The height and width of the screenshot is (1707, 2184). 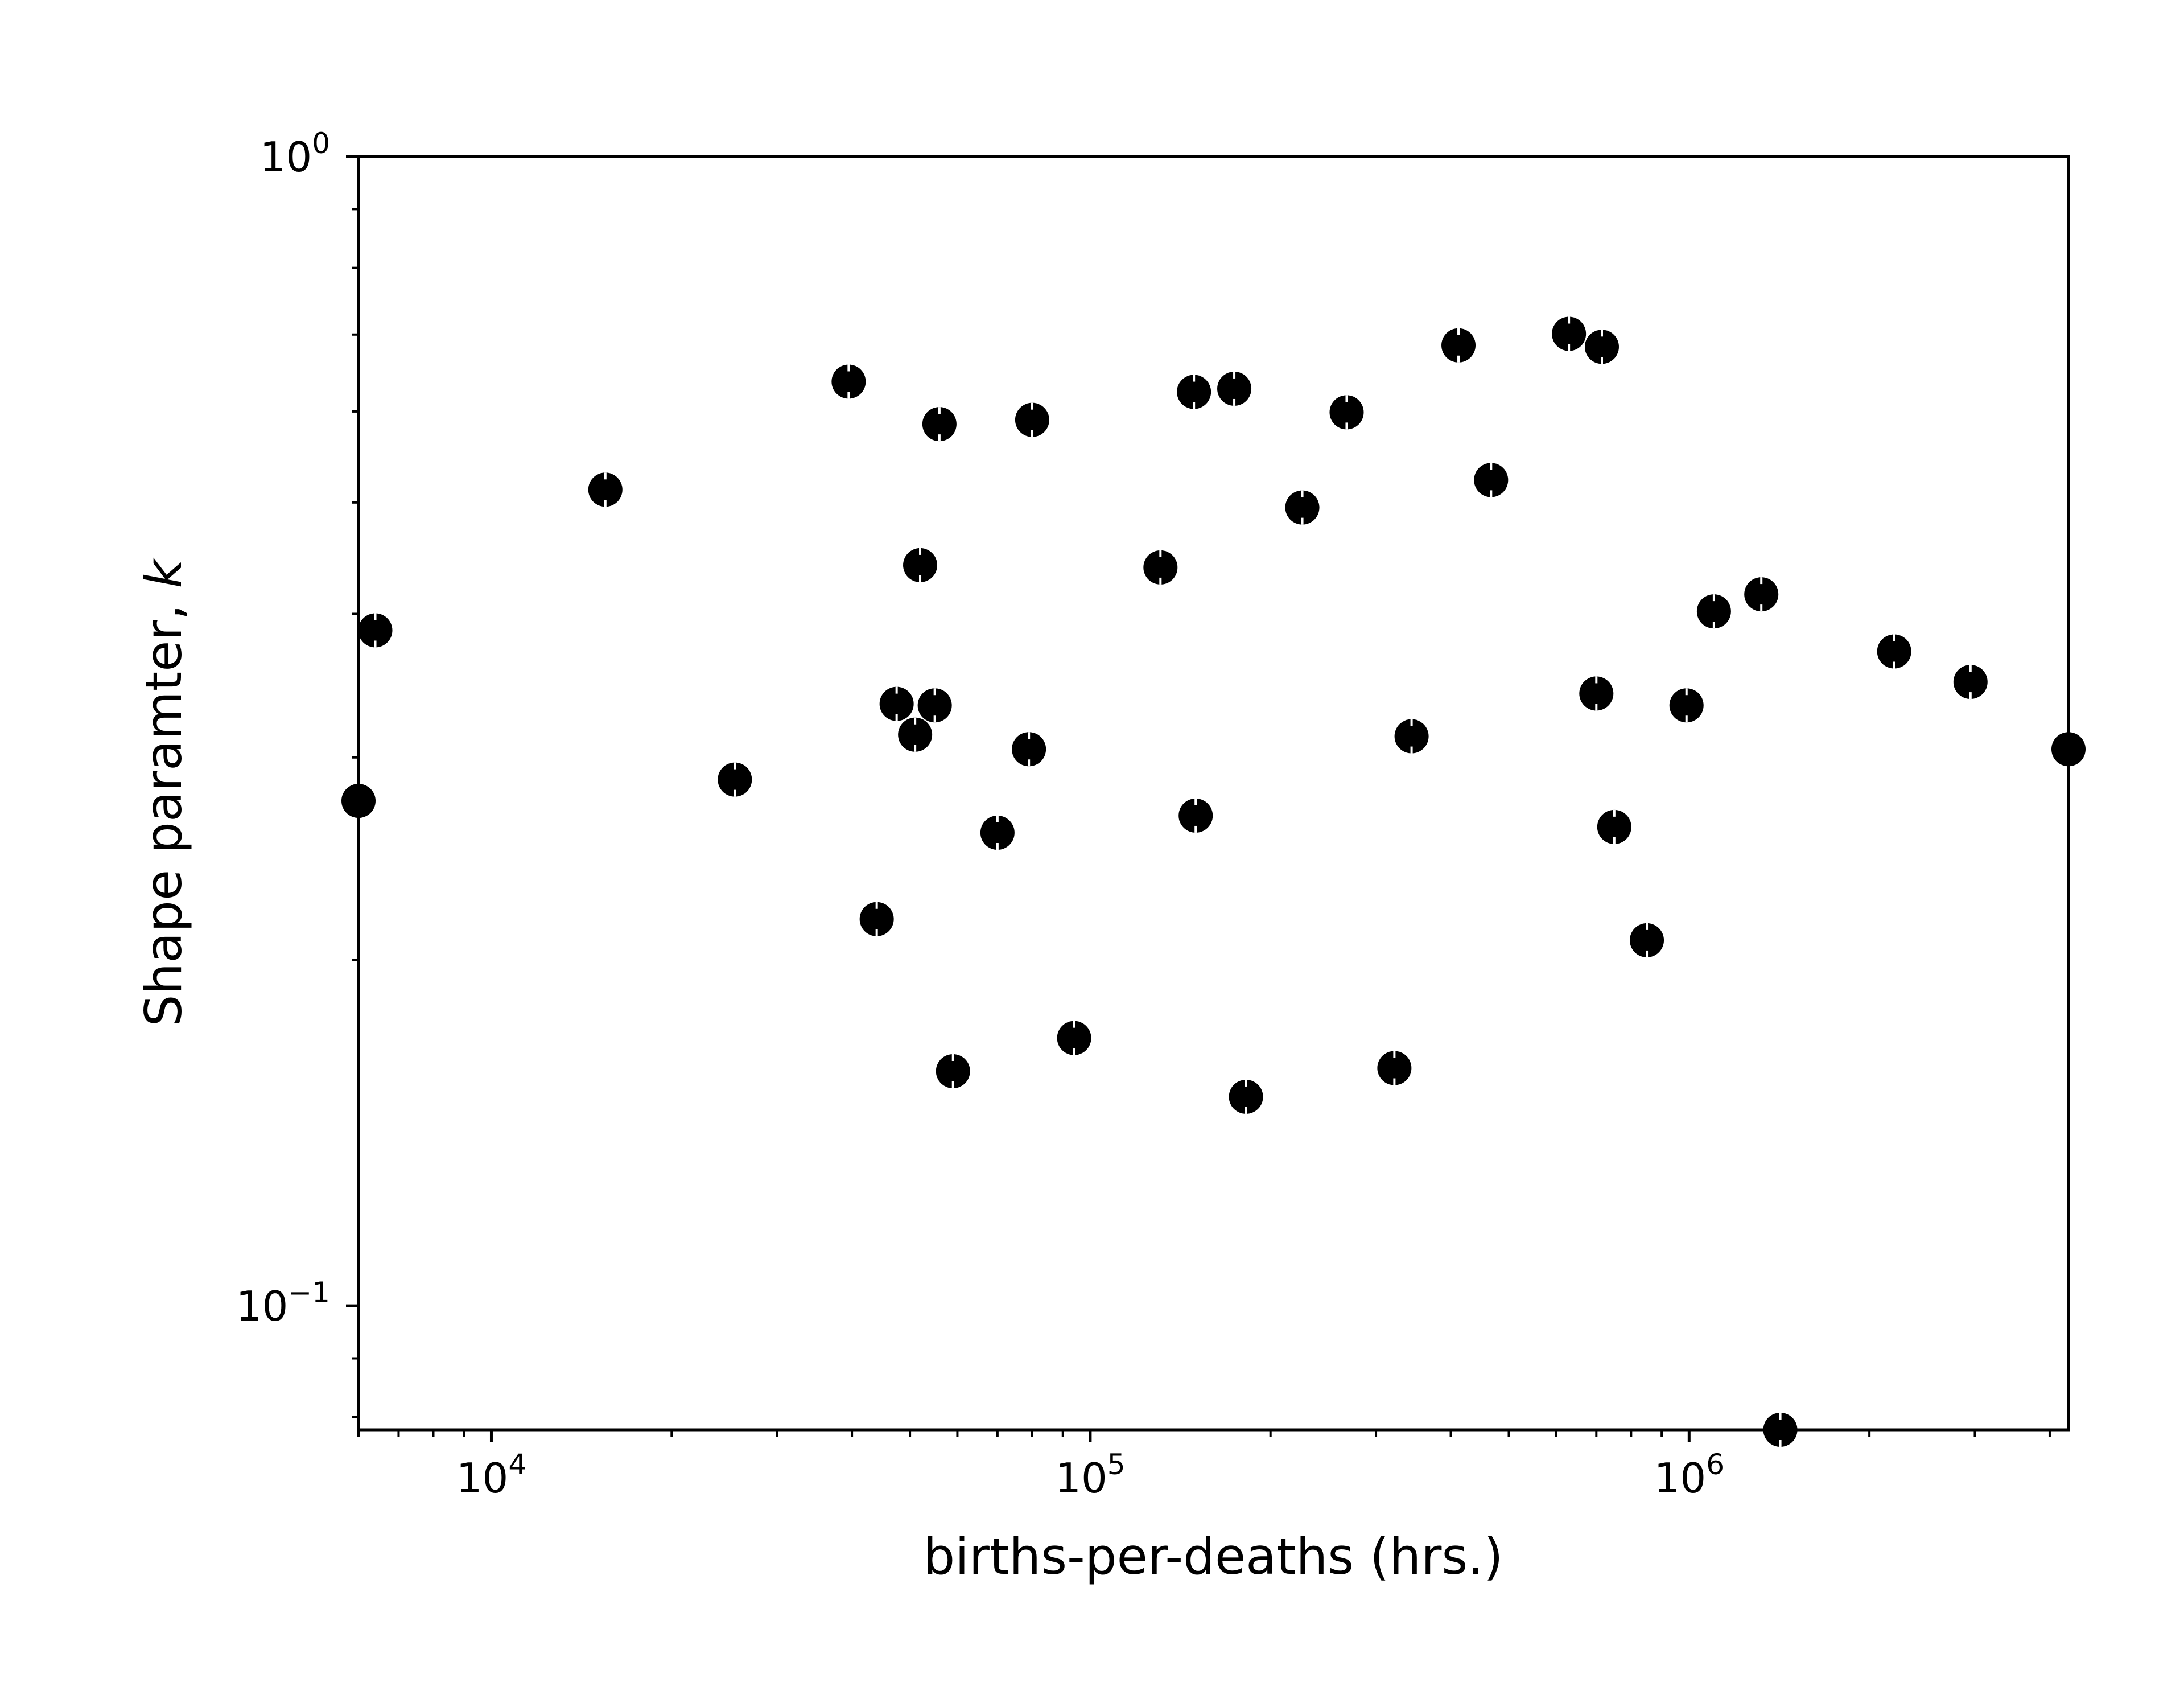 I want to click on y-axis-title-text: Shape paramter,, so click(x=164, y=808).